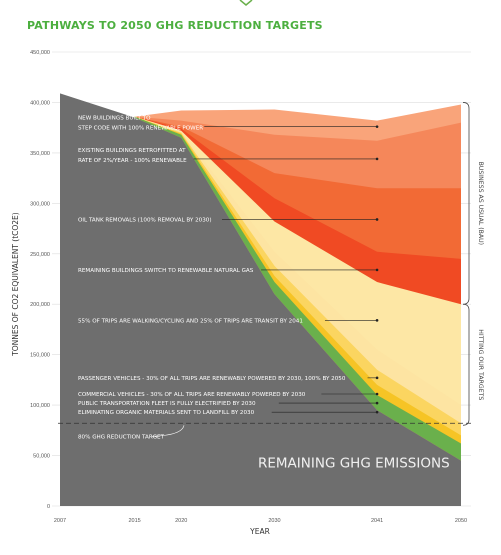 The width and height of the screenshot is (501, 555). Describe the element at coordinates (377, 521) in the screenshot. I see `x-tick-label: 2041` at that location.